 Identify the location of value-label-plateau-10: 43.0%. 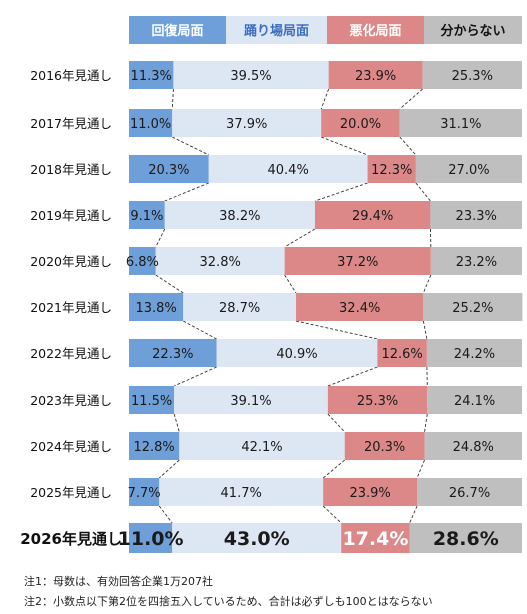
(257, 539).